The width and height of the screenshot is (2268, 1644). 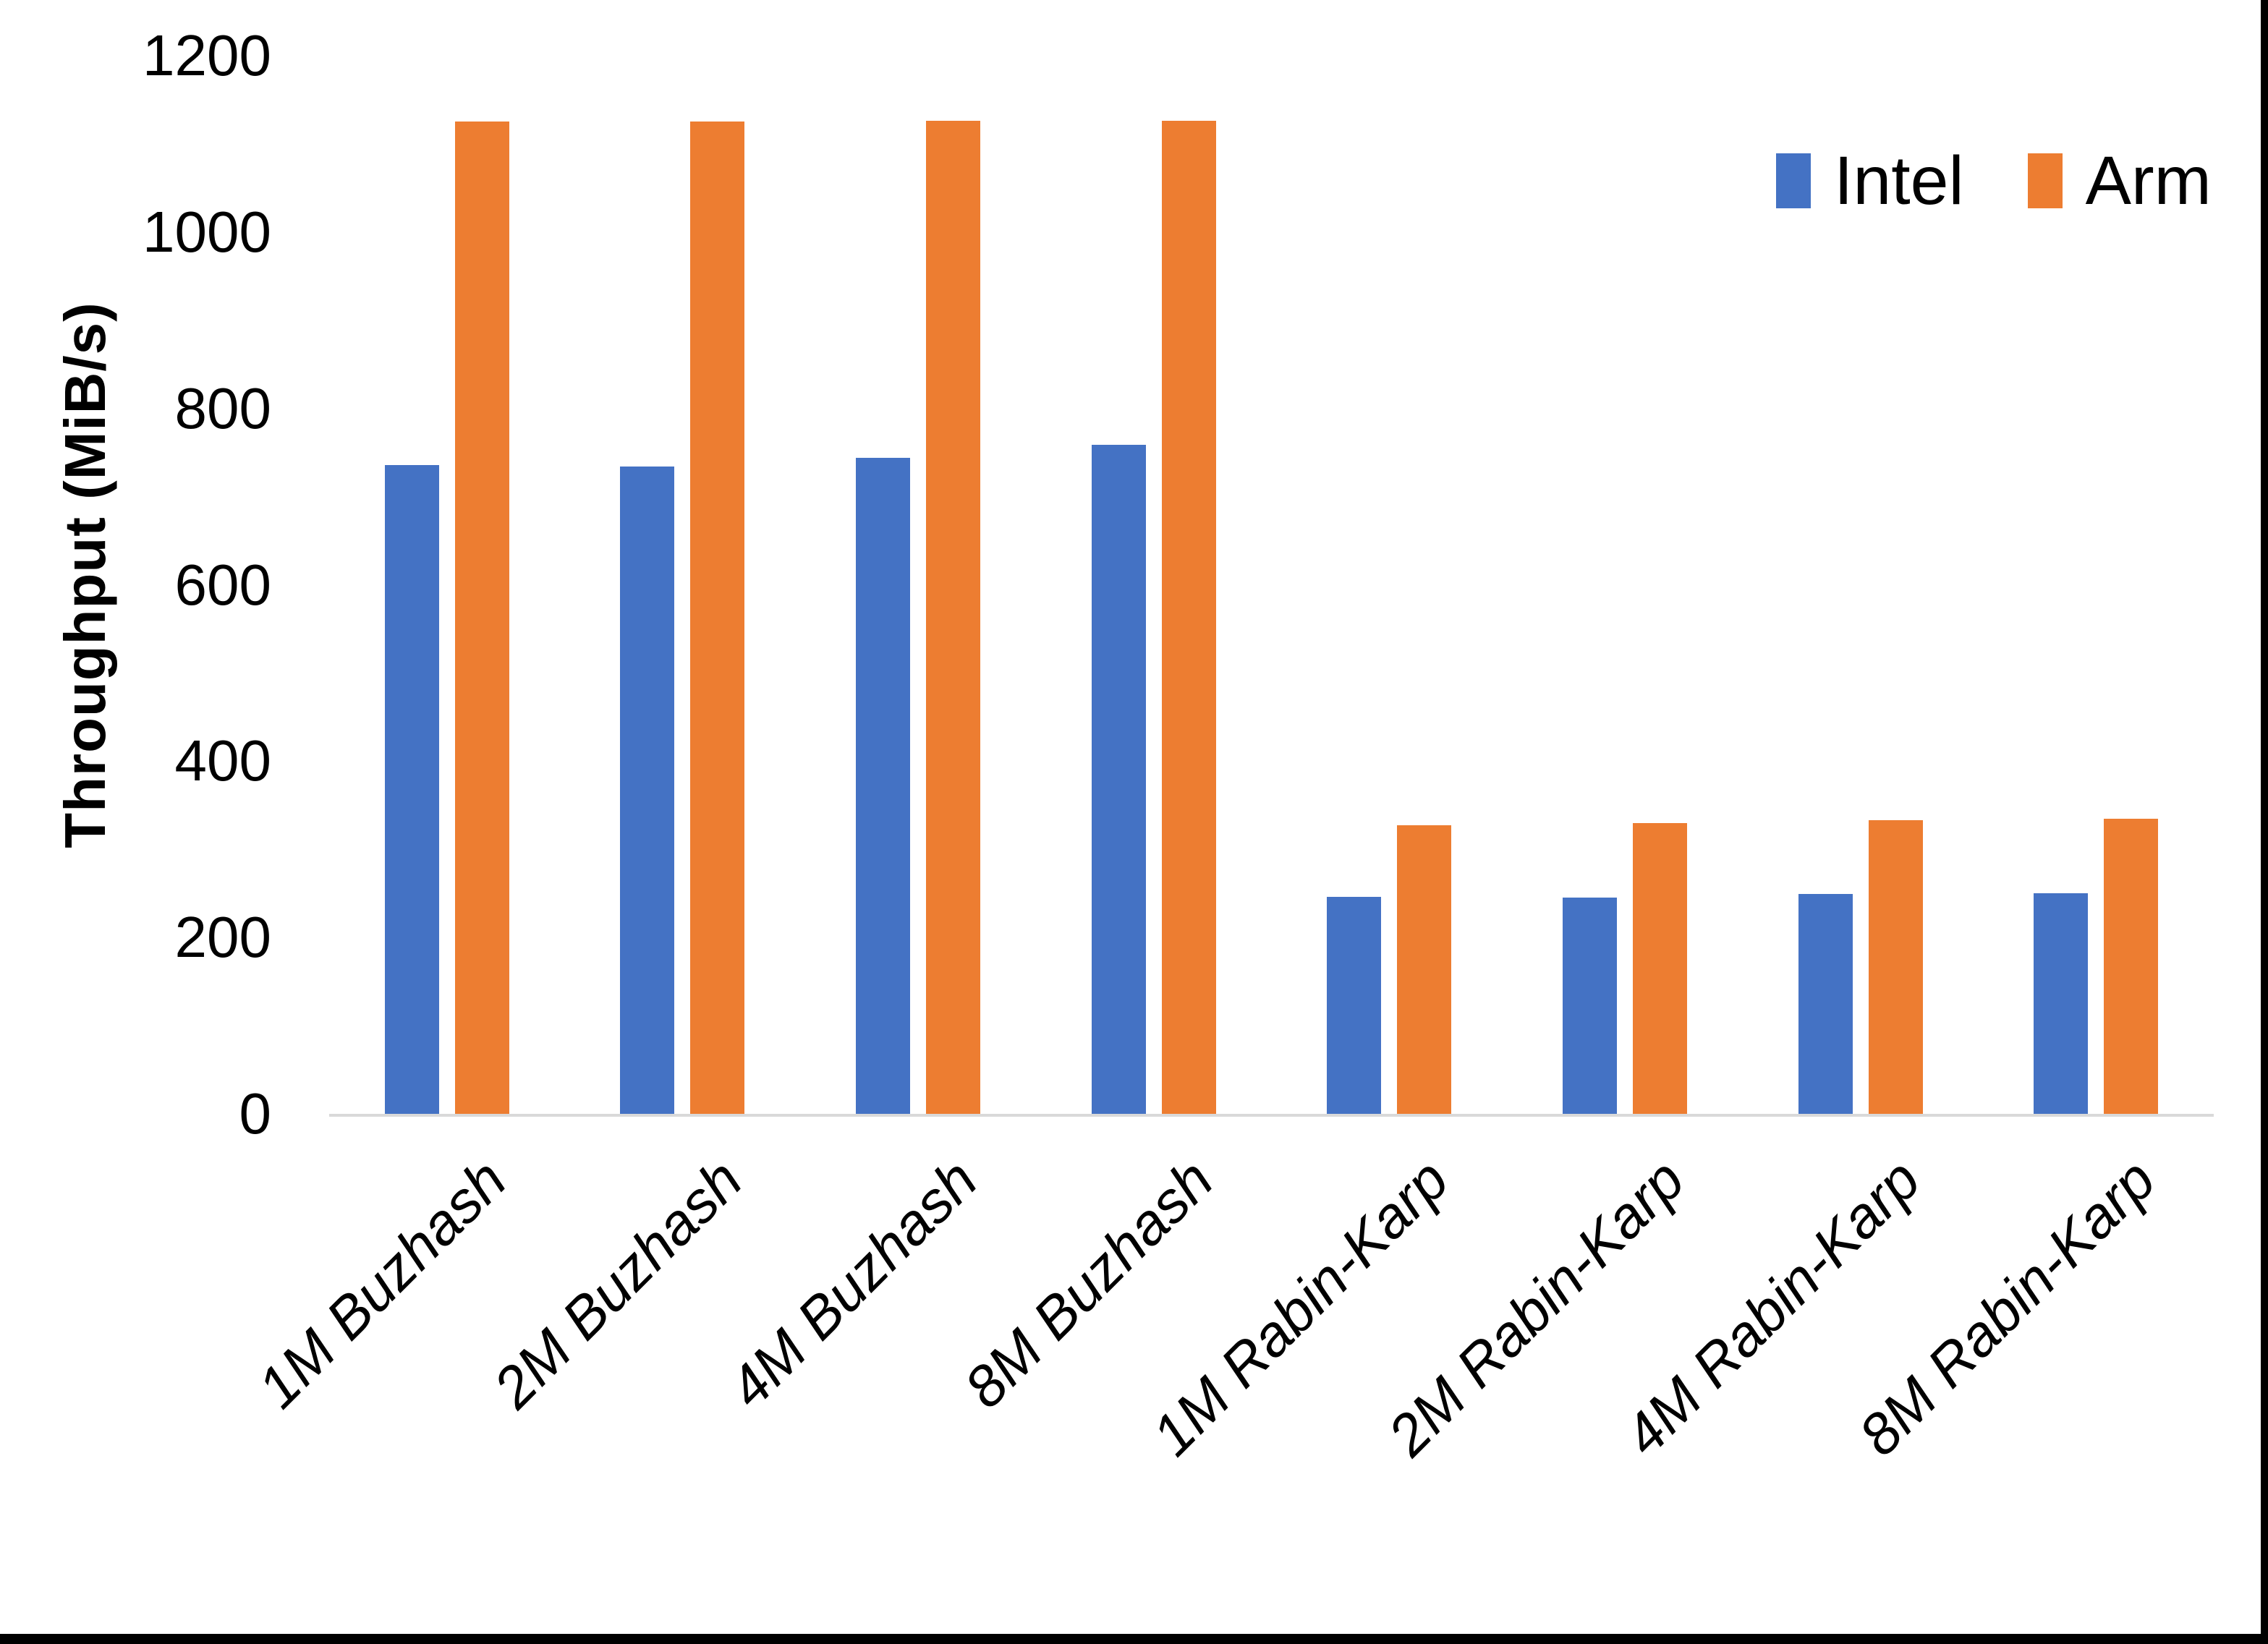 I want to click on y-axis-tick-label: 400, so click(x=223, y=760).